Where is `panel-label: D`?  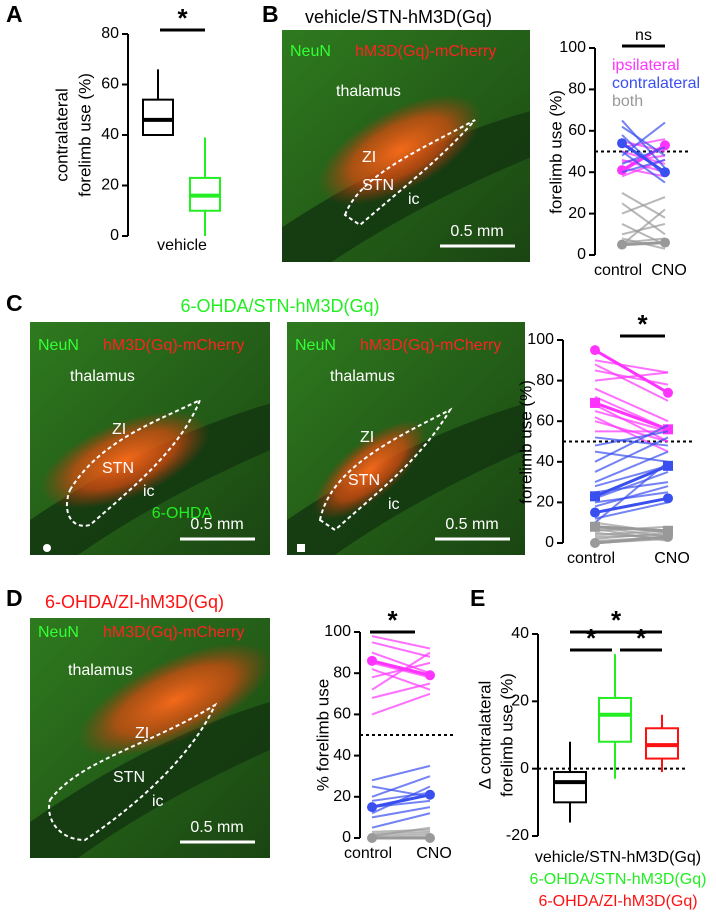 panel-label: D is located at coordinates (14, 598).